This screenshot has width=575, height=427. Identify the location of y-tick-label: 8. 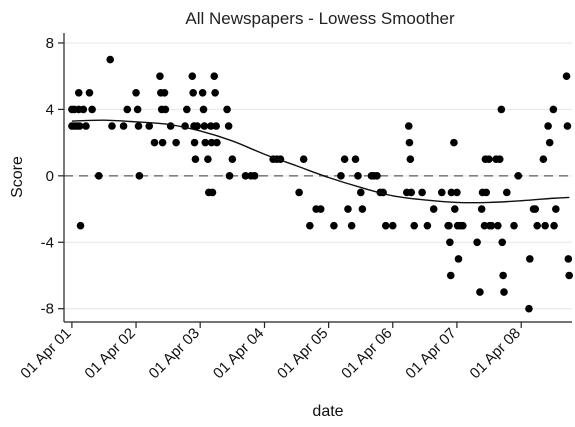
(50, 43).